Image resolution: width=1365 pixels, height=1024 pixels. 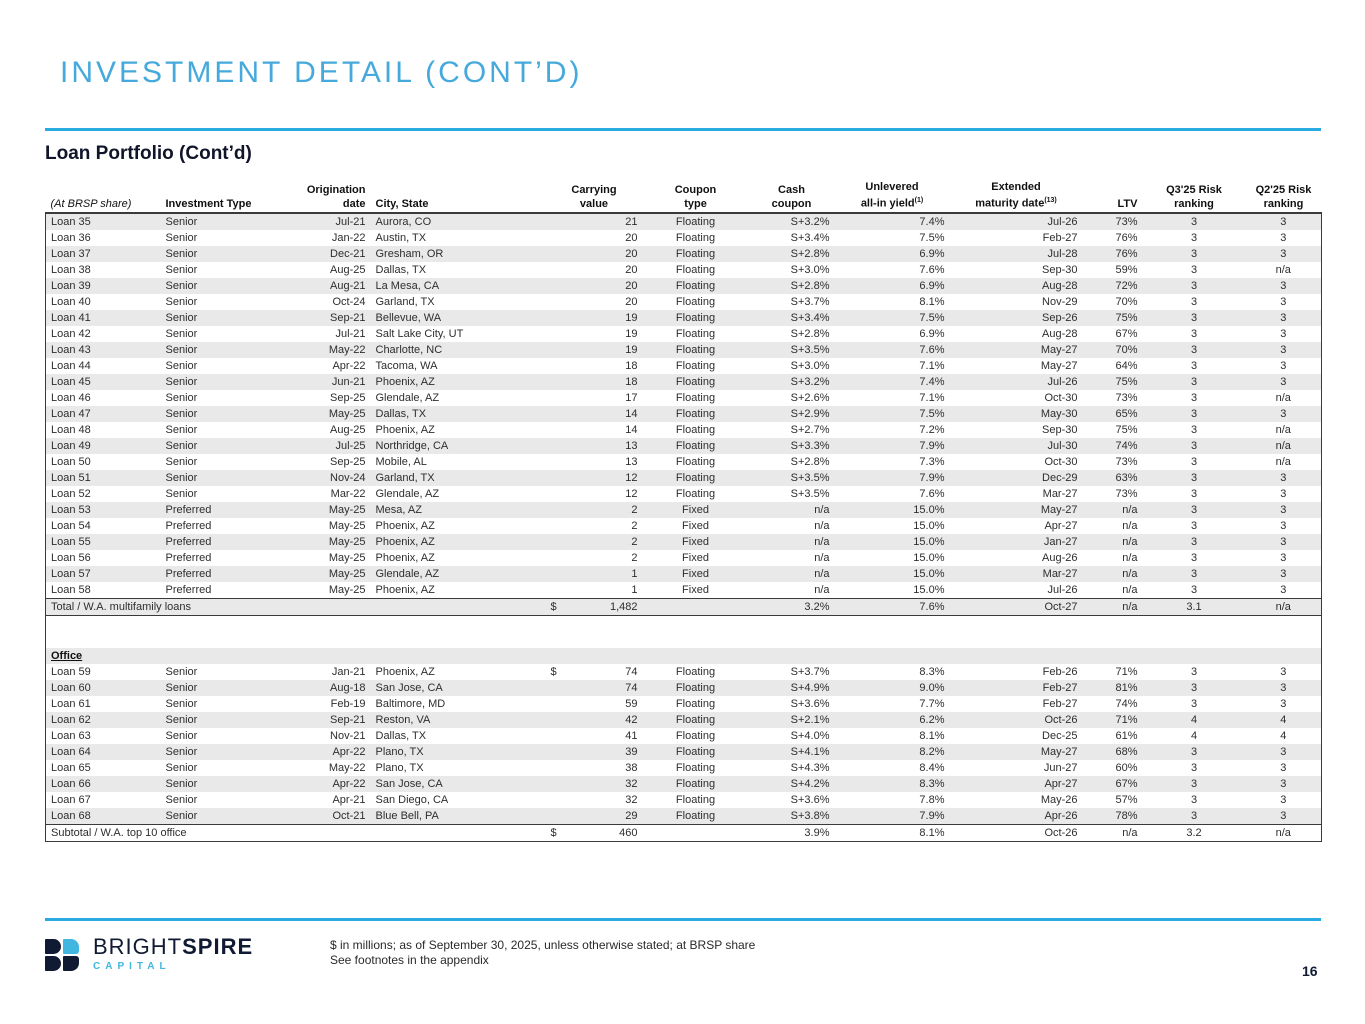 What do you see at coordinates (695, 197) in the screenshot?
I see `column-header: Coupon type` at bounding box center [695, 197].